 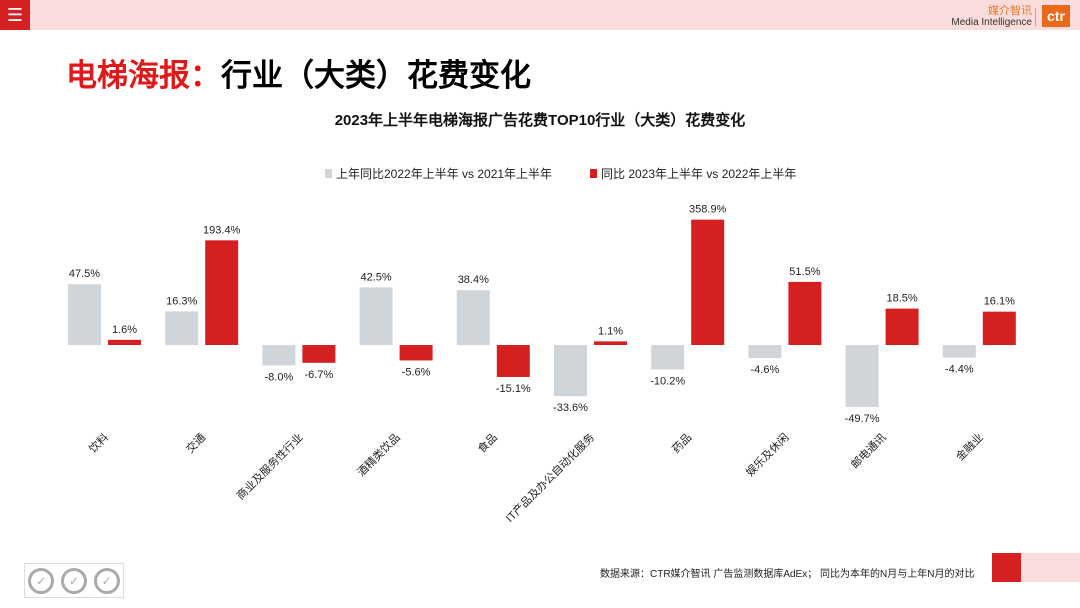 I want to click on category-label: IT产品及办公自动化服务, so click(x=550, y=477).